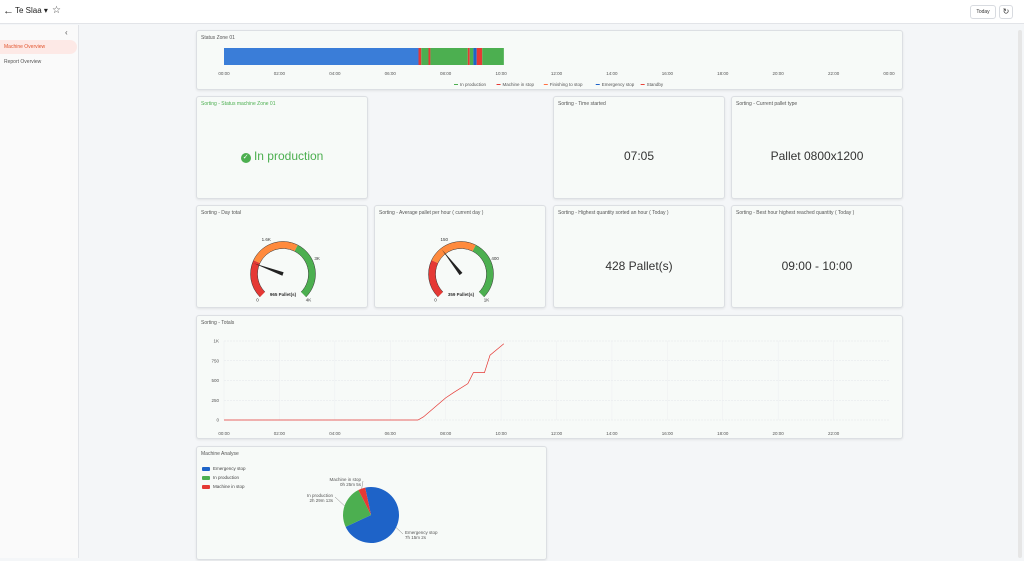  I want to click on status-machine-row: ✓ In production, so click(282, 156).